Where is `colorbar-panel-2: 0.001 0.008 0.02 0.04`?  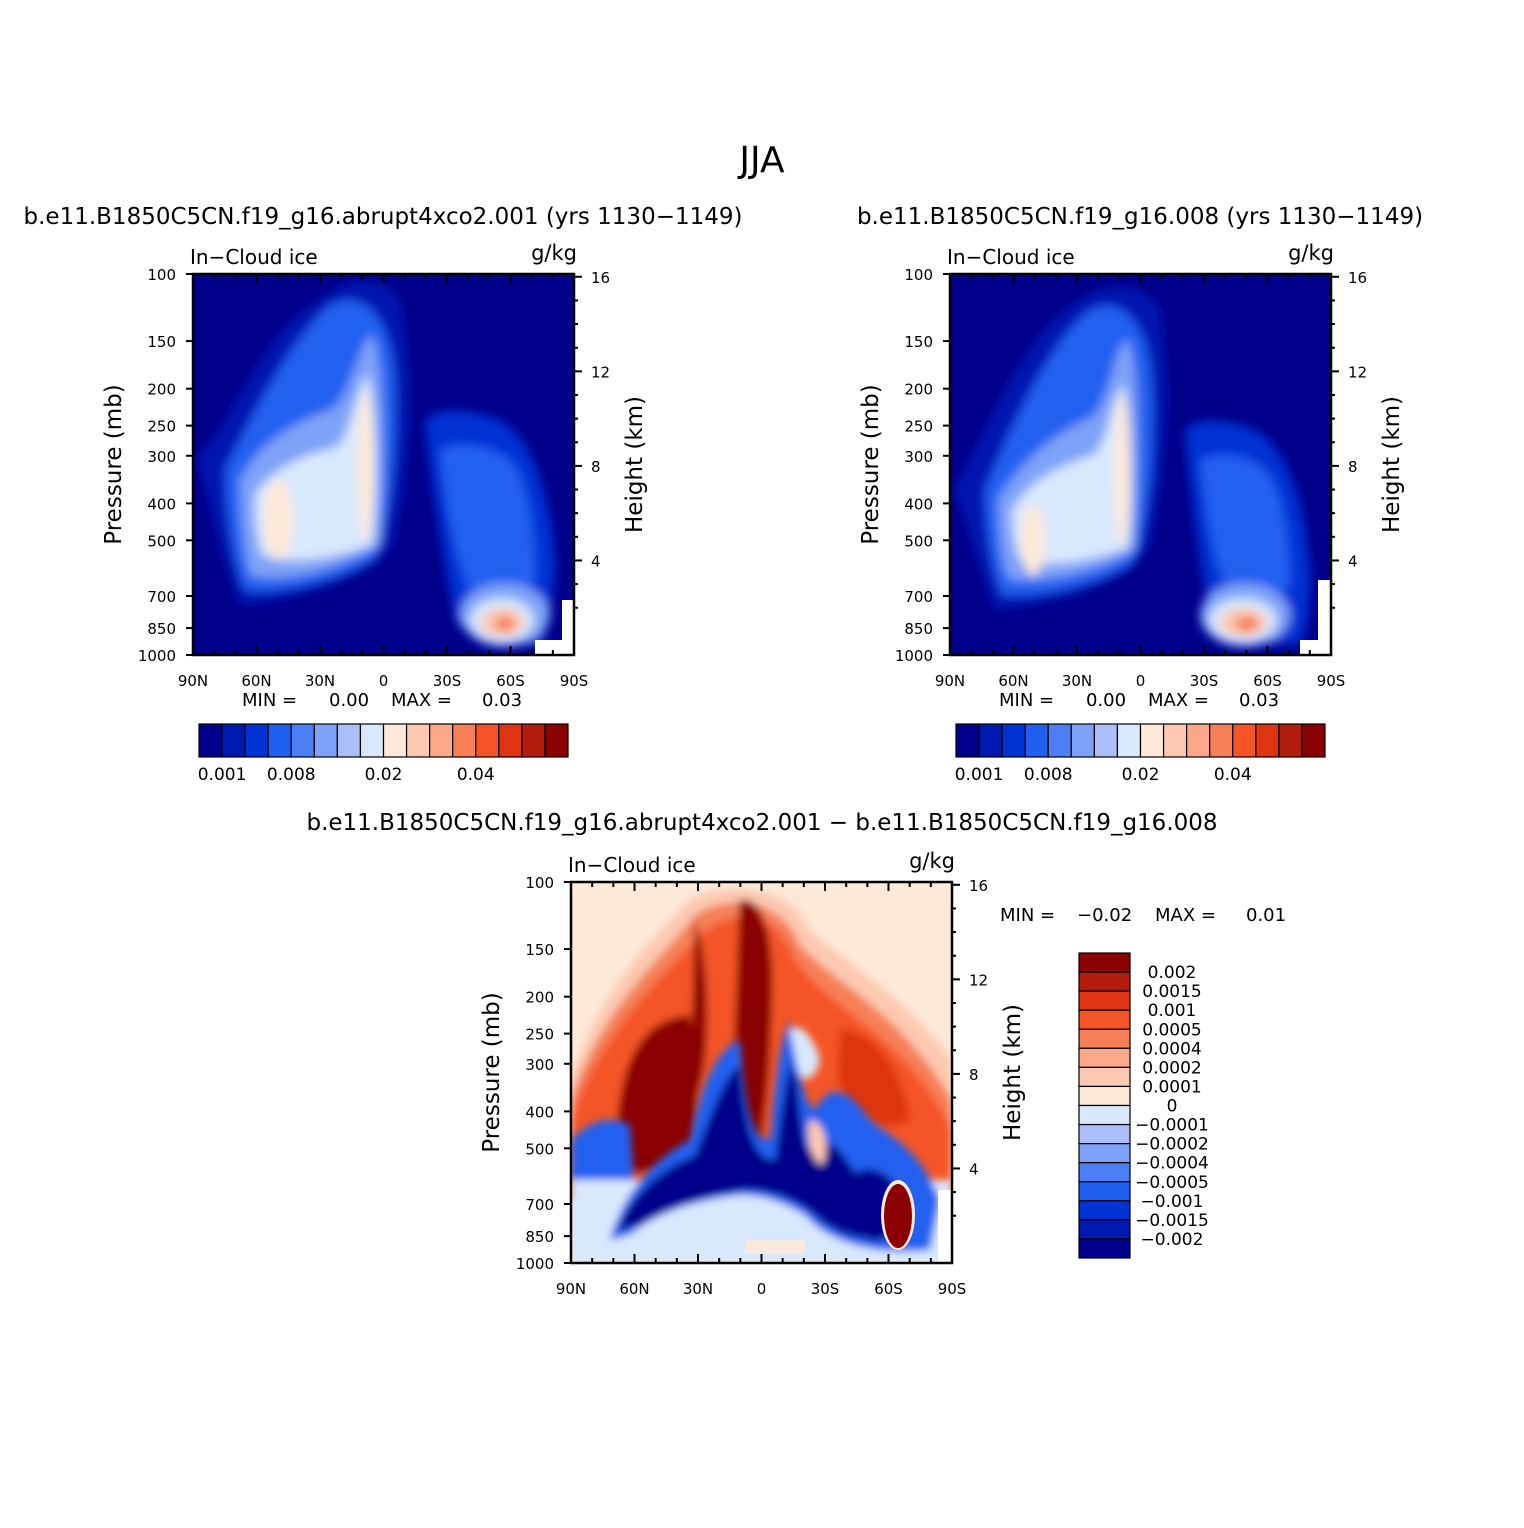
colorbar-panel-2: 0.001 0.008 0.02 0.04 is located at coordinates (1140, 754).